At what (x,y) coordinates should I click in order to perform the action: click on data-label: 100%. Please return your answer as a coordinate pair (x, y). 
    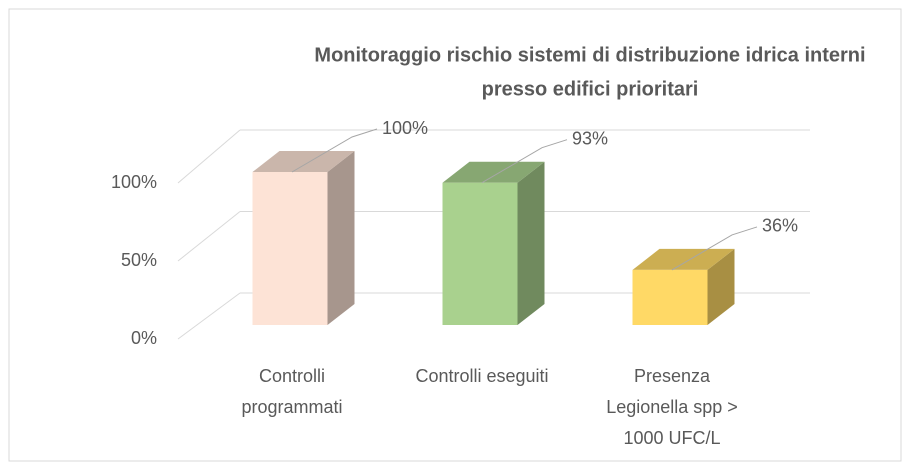
    Looking at the image, I should click on (405, 128).